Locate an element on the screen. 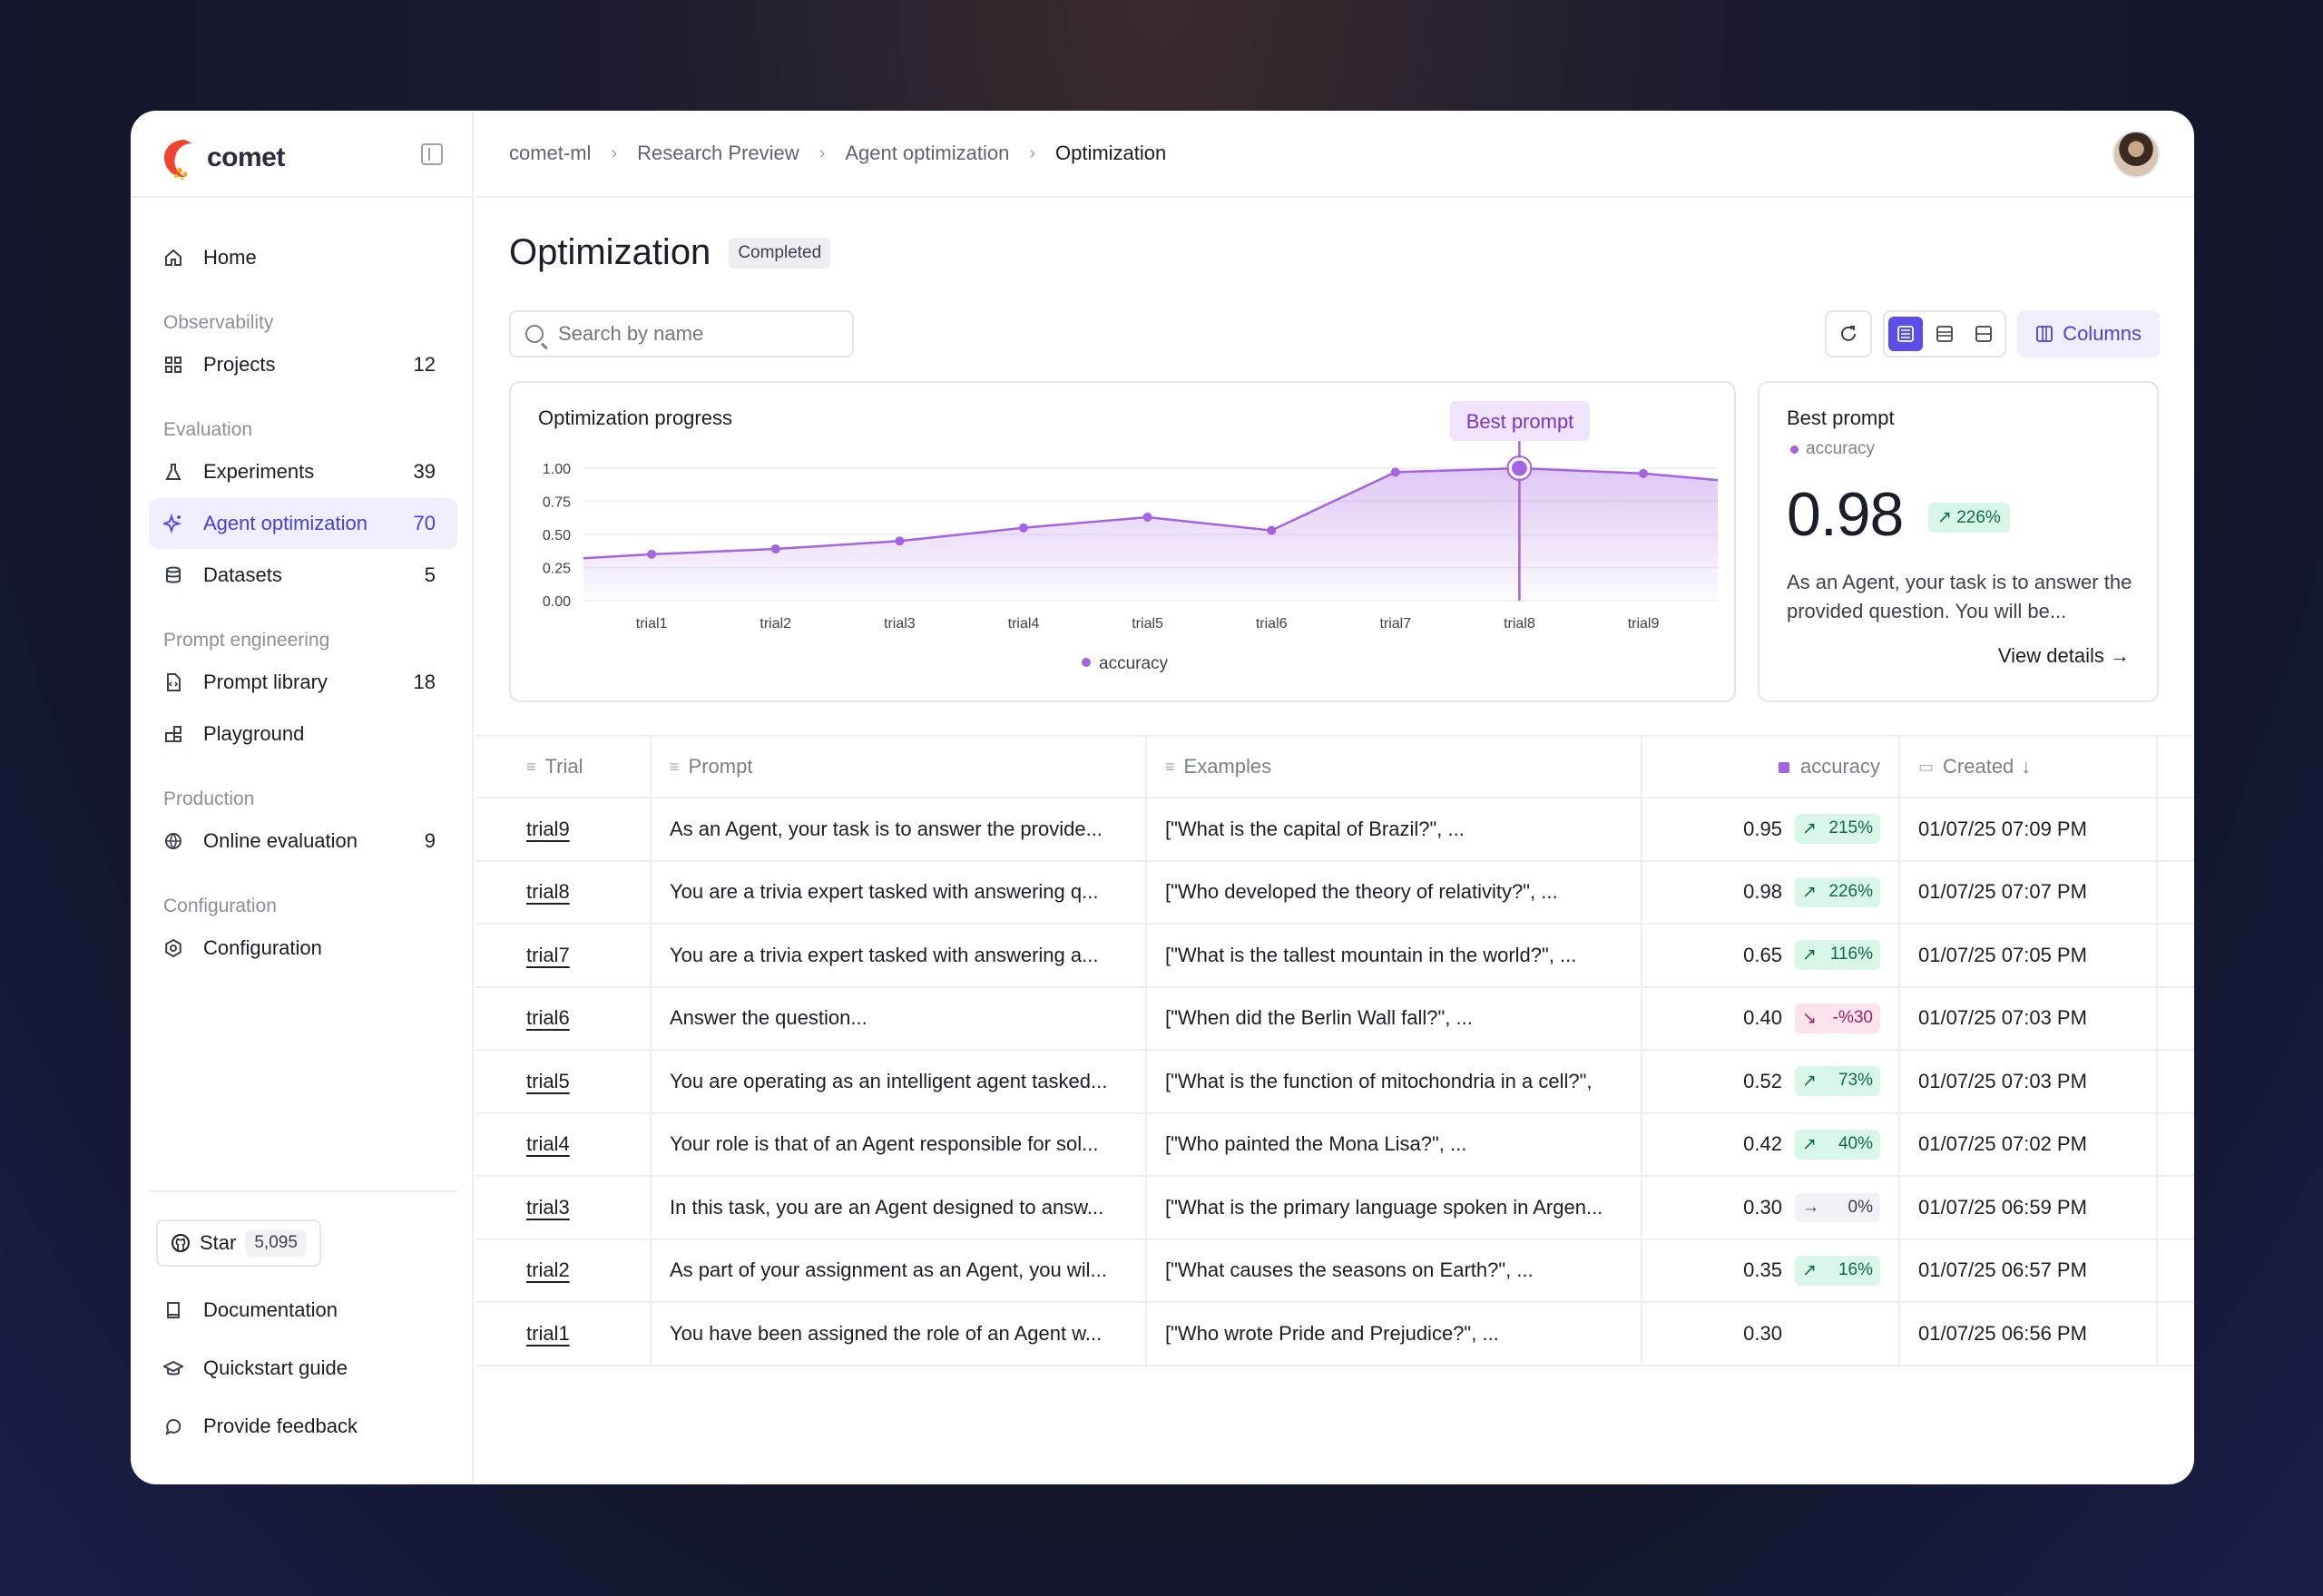 The image size is (2323, 1596). best-prompt-metric: accuracy is located at coordinates (1832, 449).